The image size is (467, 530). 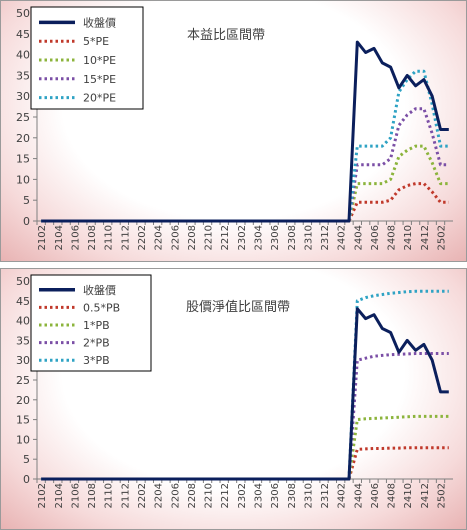 I want to click on series-band-2-line, so click(x=245, y=183).